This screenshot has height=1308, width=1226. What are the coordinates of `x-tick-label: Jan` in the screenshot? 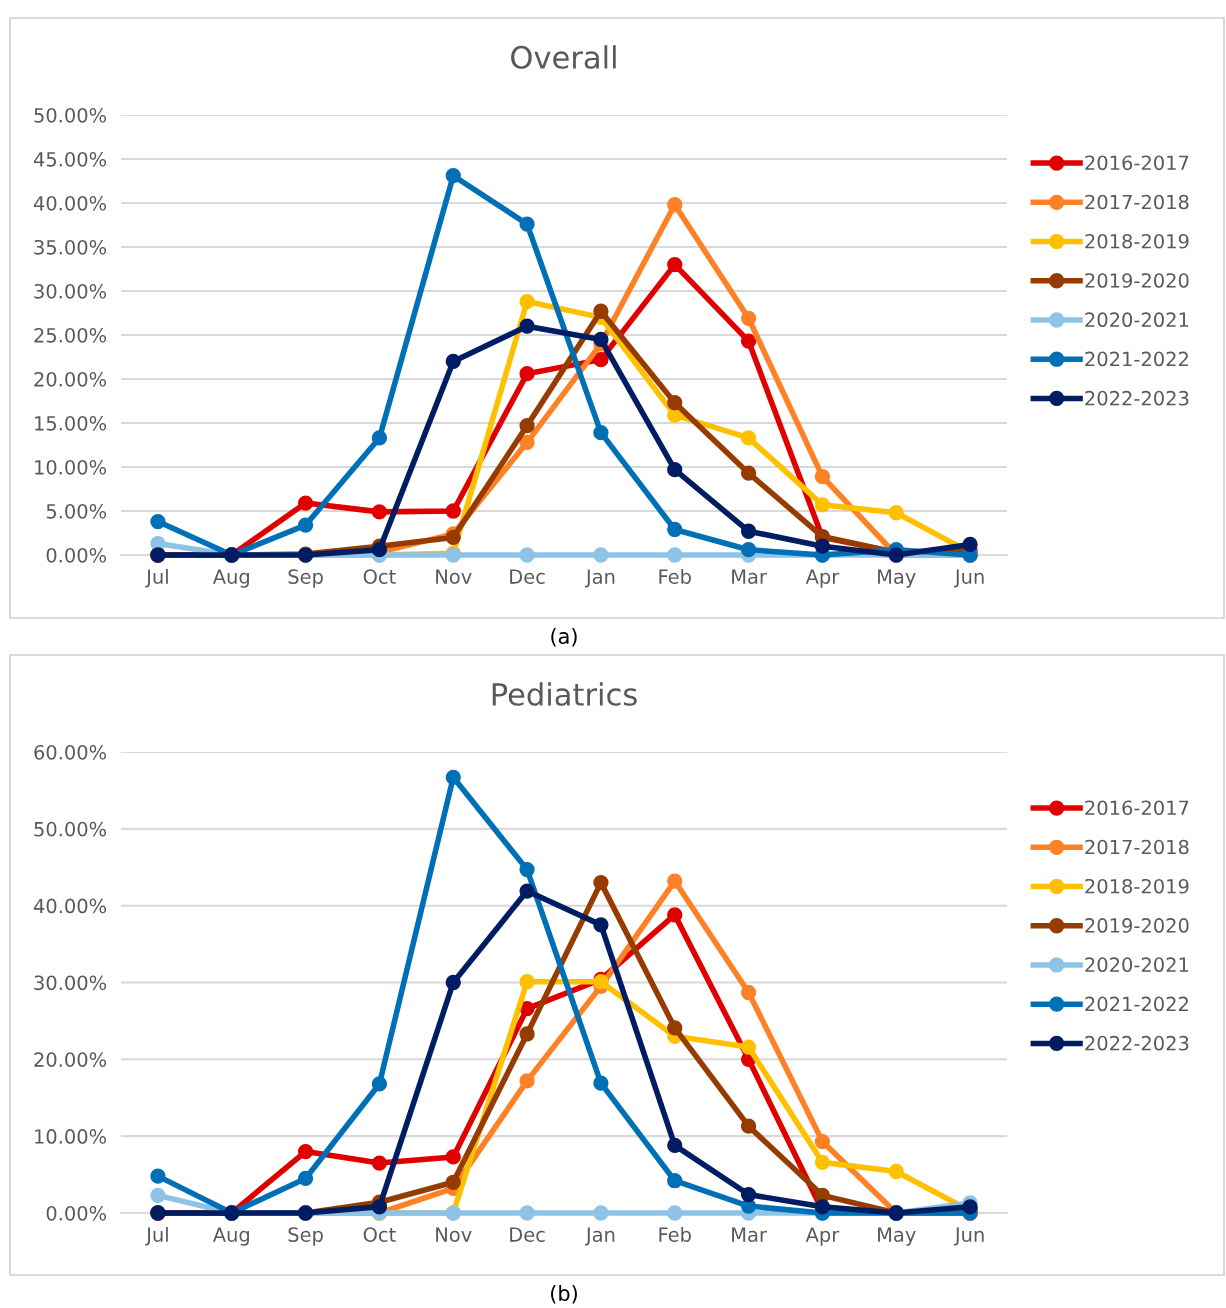 It's located at (599, 578).